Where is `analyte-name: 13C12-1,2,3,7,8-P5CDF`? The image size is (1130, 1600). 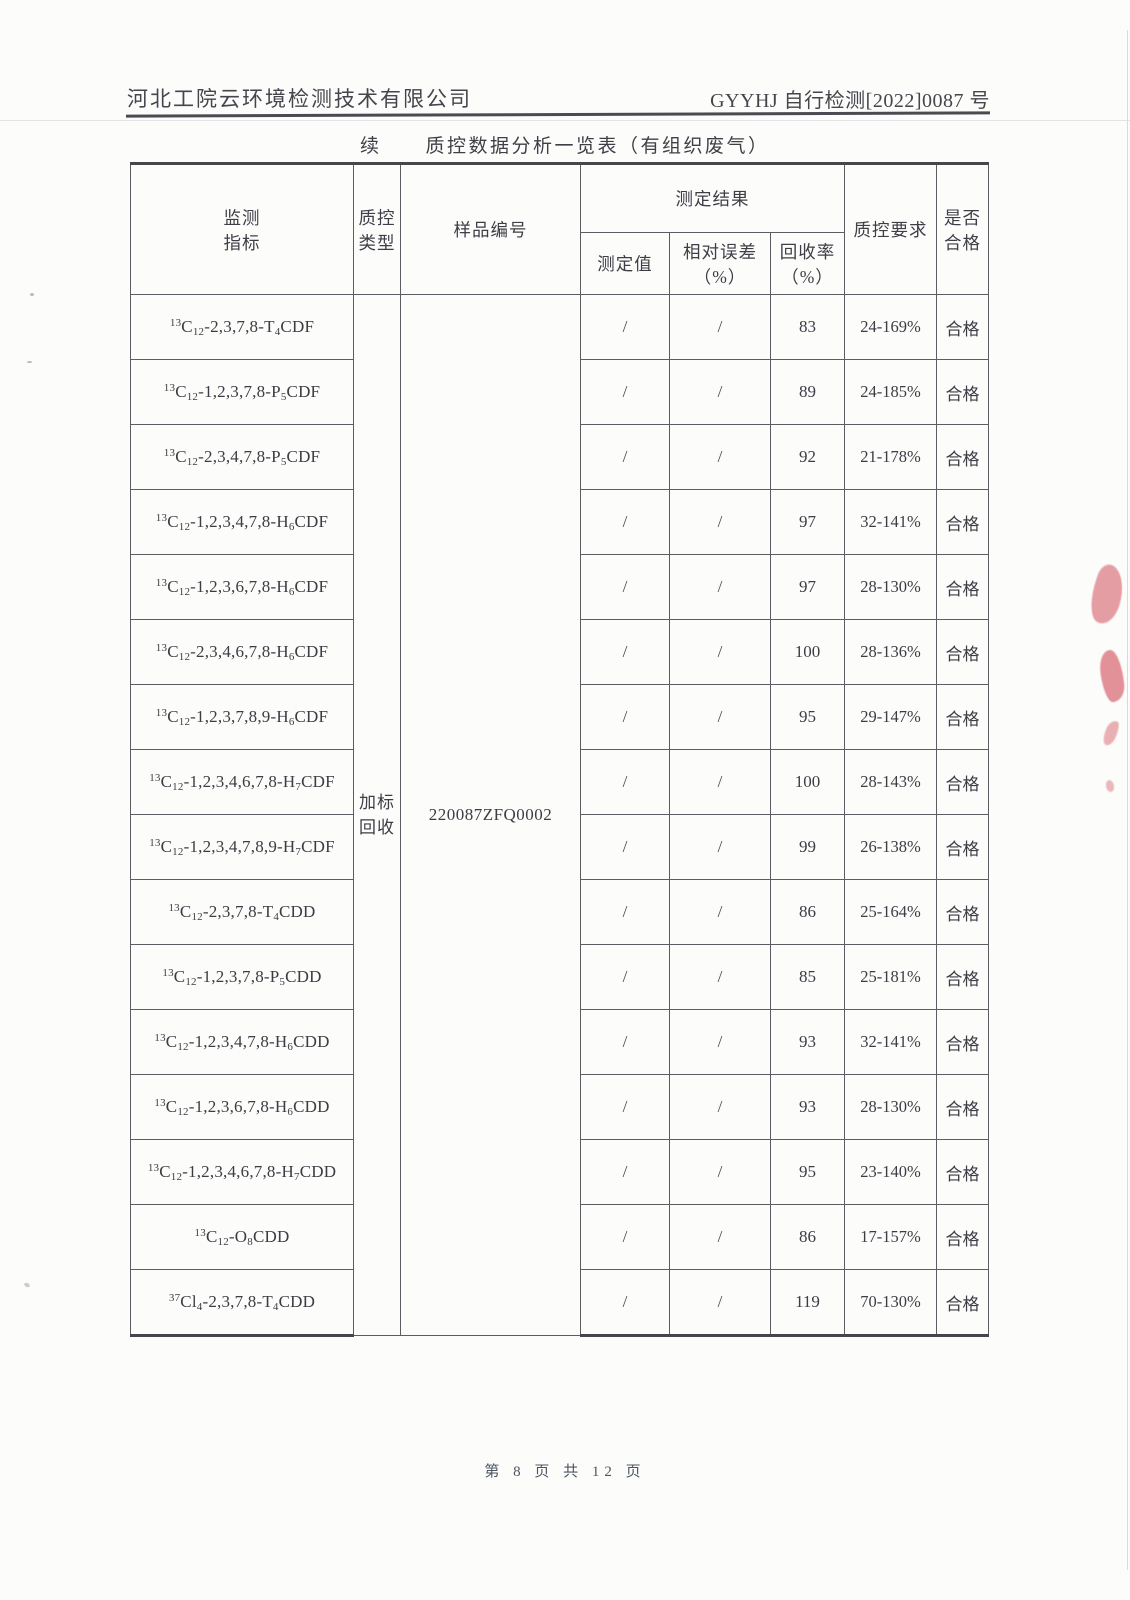 analyte-name: 13C12-1,2,3,7,8-P5CDF is located at coordinates (242, 392).